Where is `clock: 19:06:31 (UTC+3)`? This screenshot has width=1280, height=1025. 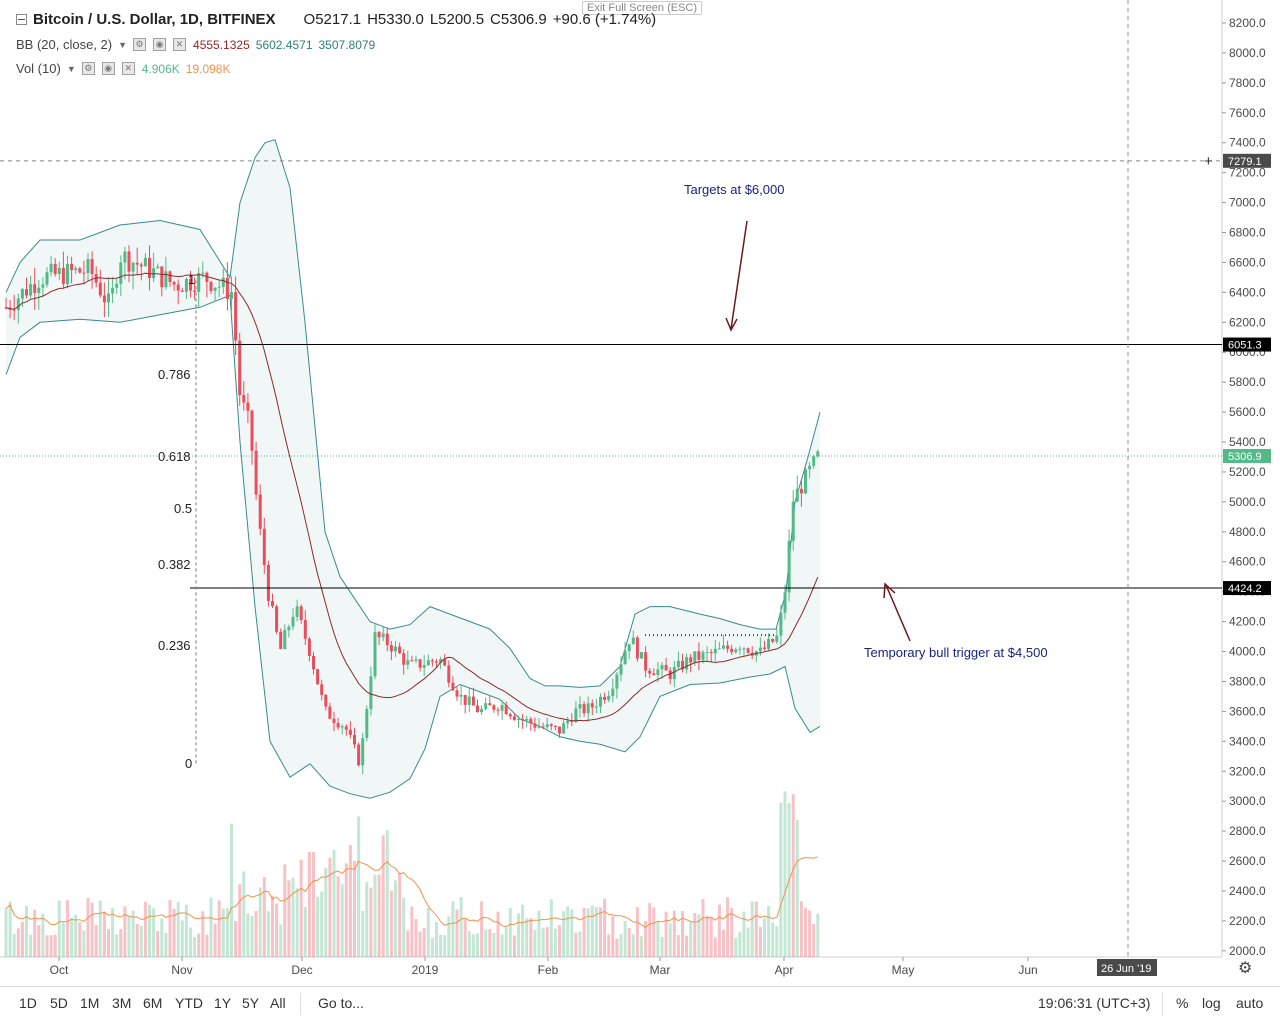
clock: 19:06:31 (UTC+3) is located at coordinates (1094, 1003).